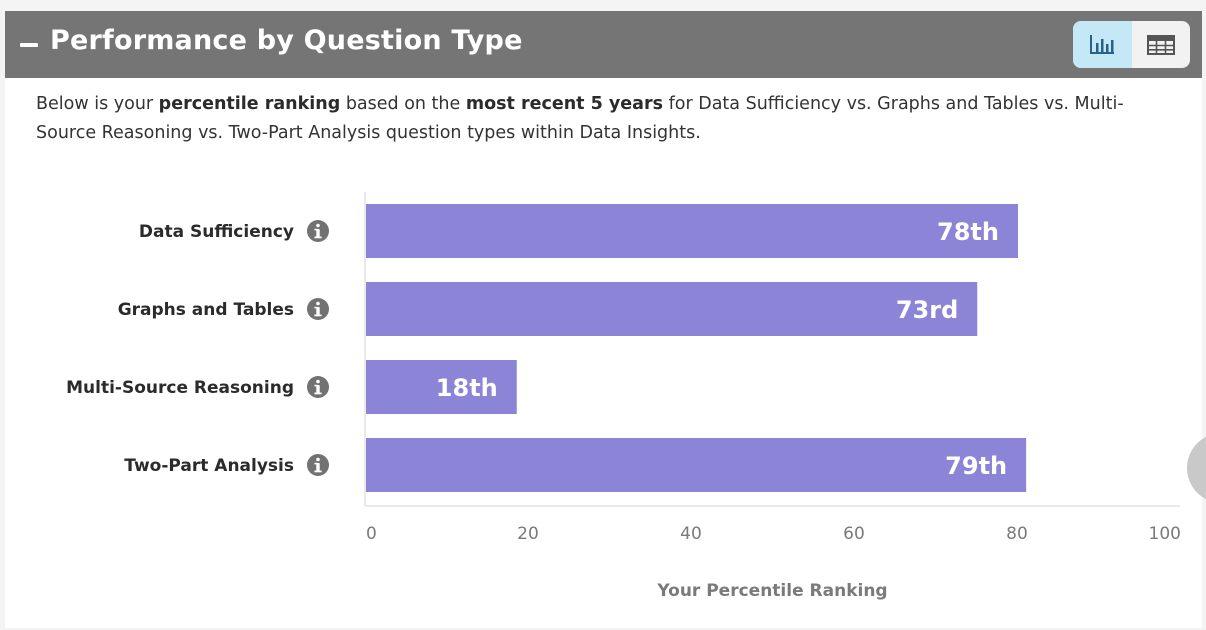 This screenshot has width=1206, height=630. I want to click on x-axis-title: Your Percentile Ranking, so click(771, 591).